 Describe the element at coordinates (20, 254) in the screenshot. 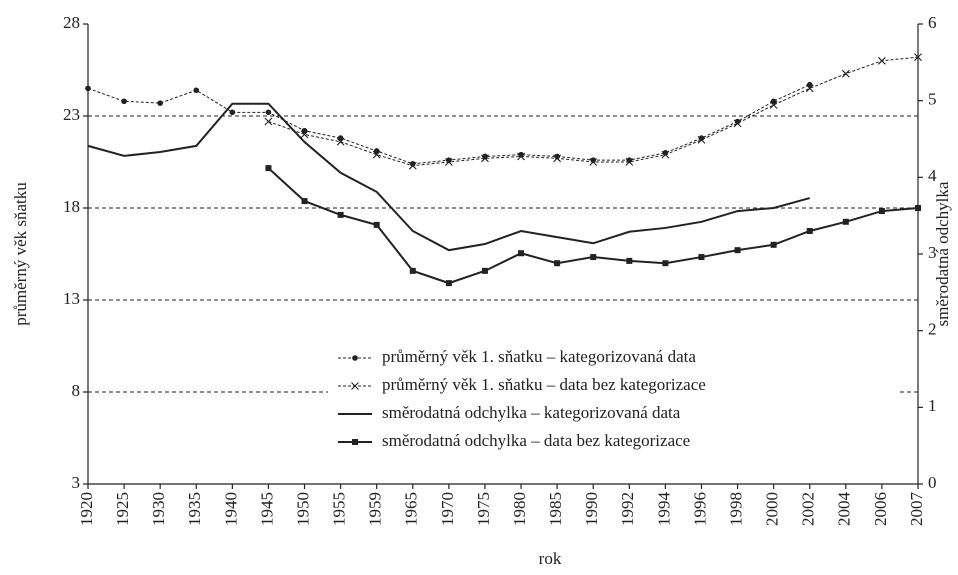

I see `y-axis-title: průměrný věk sňatku` at that location.